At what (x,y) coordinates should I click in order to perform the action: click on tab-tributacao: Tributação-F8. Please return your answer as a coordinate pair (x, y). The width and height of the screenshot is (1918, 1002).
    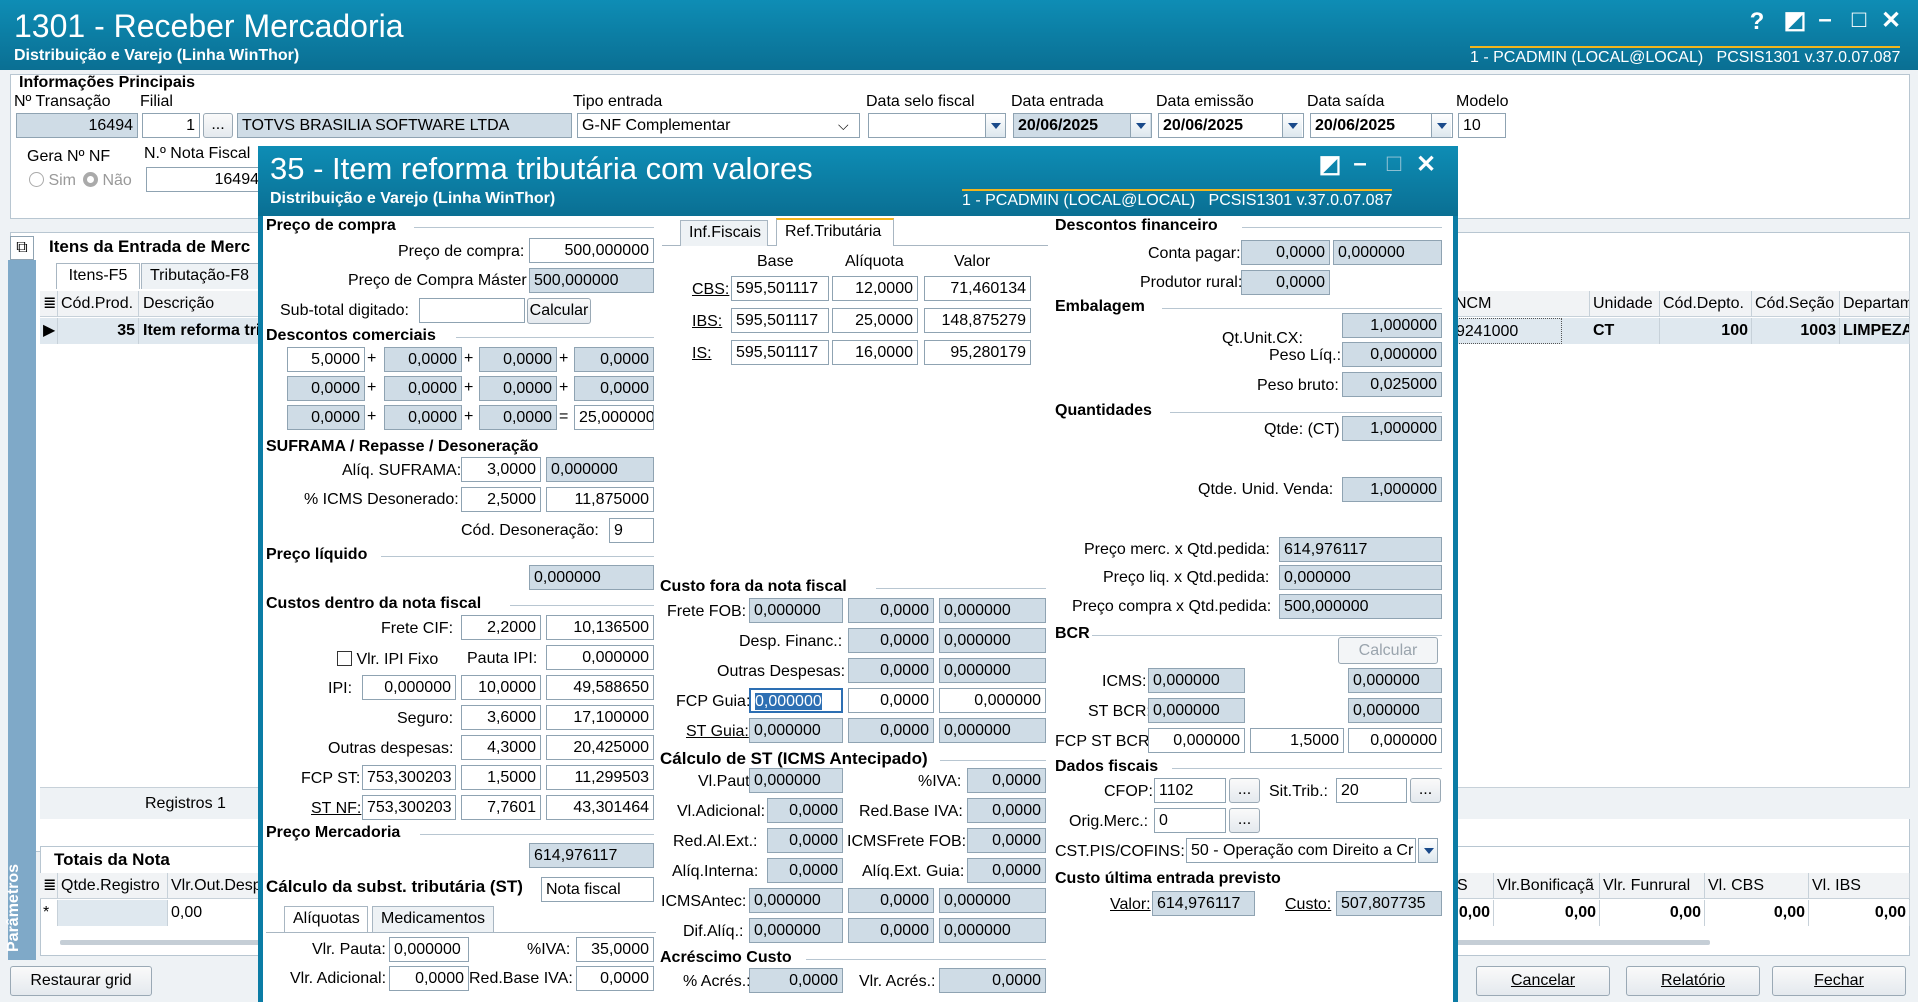
    Looking at the image, I should click on (201, 276).